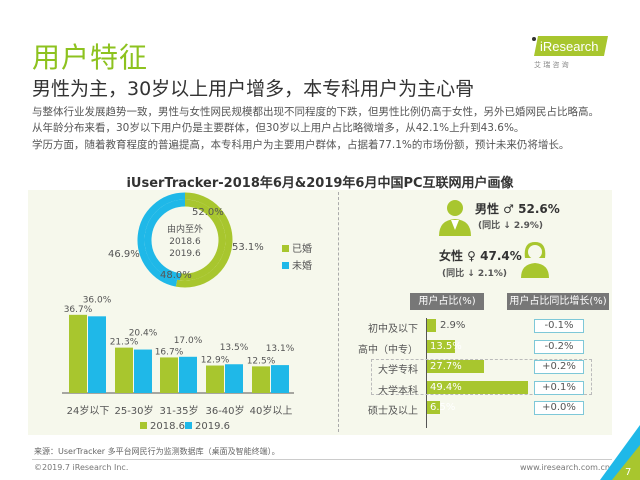 The height and width of the screenshot is (480, 640). What do you see at coordinates (78, 310) in the screenshot?
I see `age-bar-value: 36.7%` at bounding box center [78, 310].